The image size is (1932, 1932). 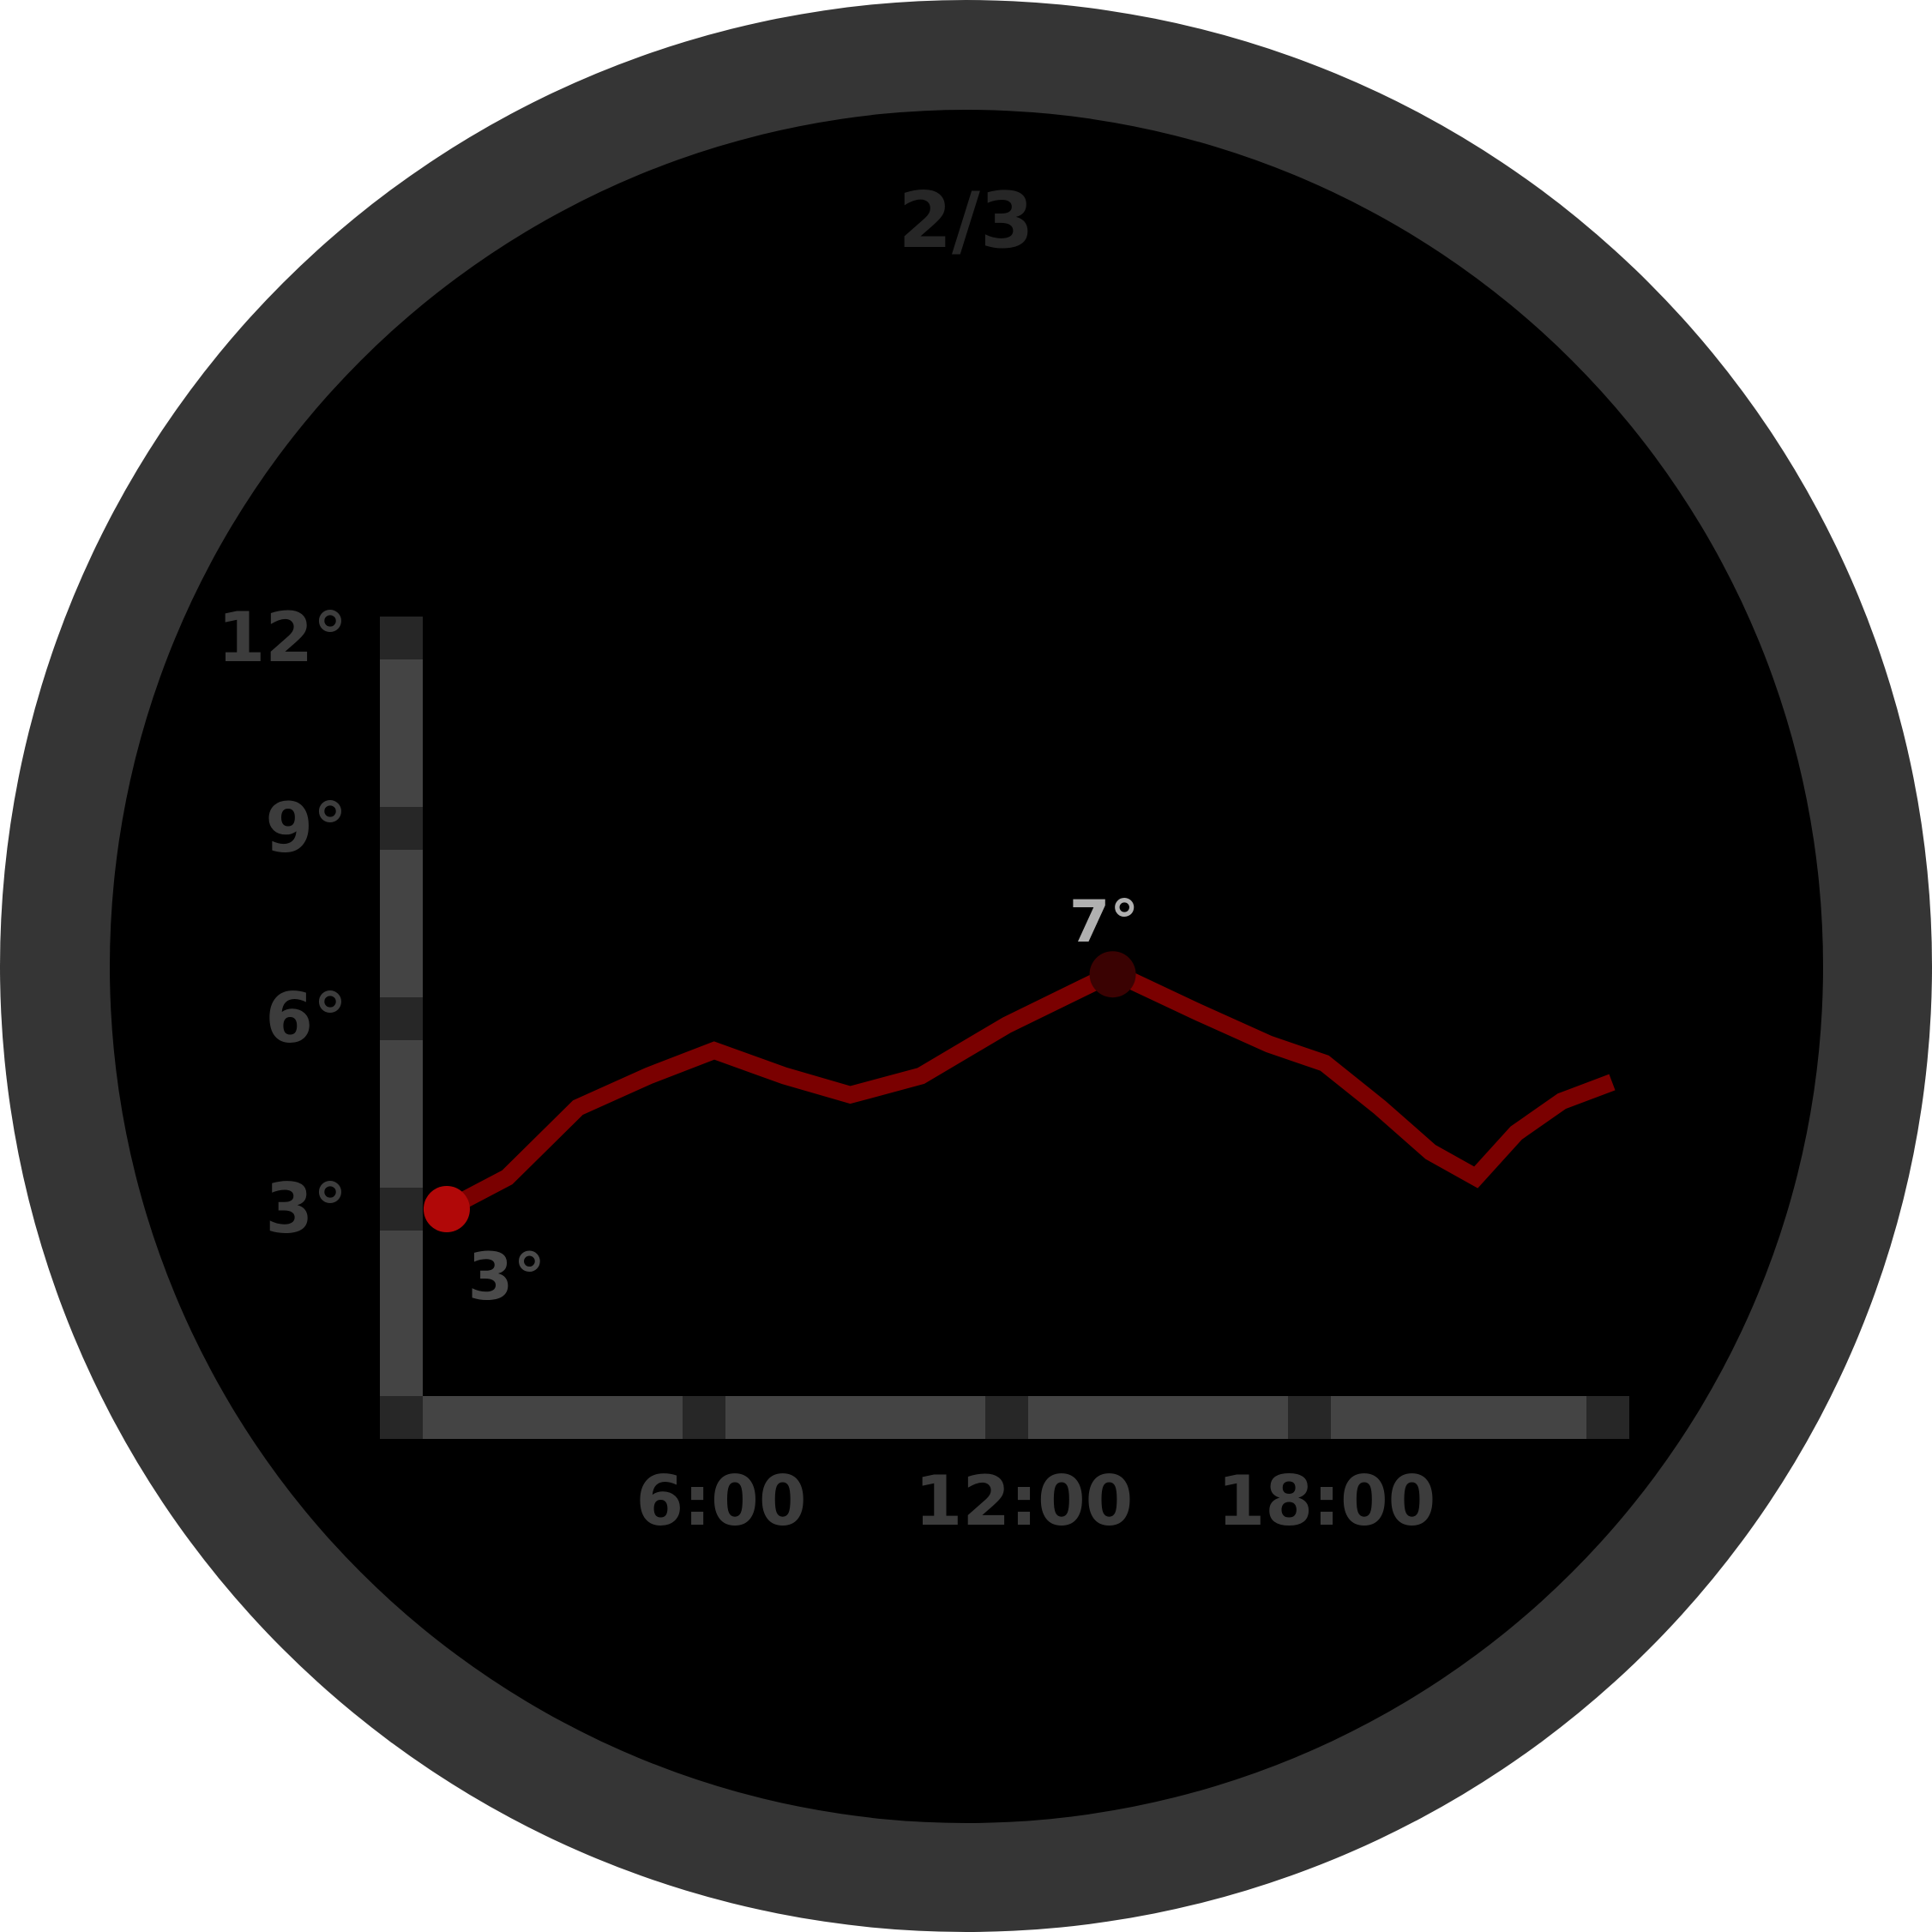 What do you see at coordinates (966, 221) in the screenshot?
I see `page-indicator: 2/3` at bounding box center [966, 221].